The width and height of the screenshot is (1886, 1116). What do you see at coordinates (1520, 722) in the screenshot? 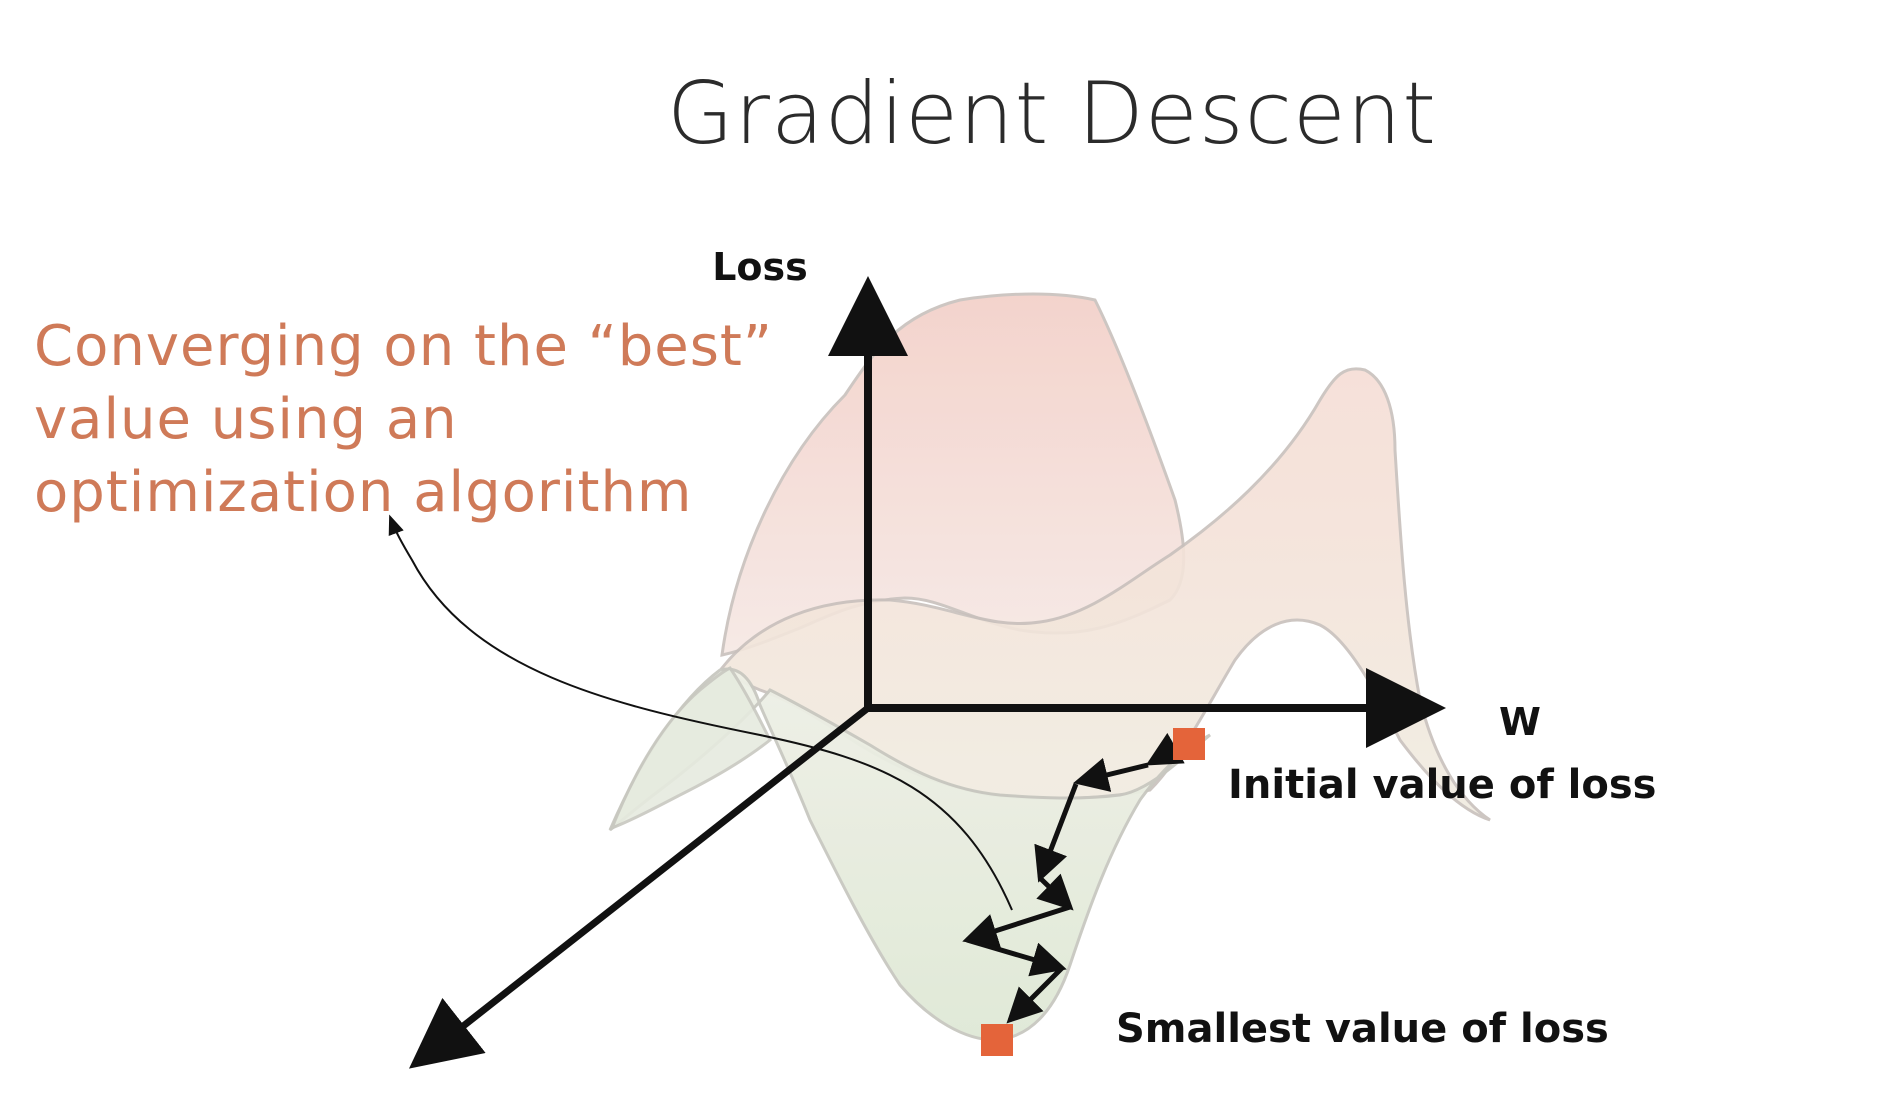
I see `w-axis-label: W` at bounding box center [1520, 722].